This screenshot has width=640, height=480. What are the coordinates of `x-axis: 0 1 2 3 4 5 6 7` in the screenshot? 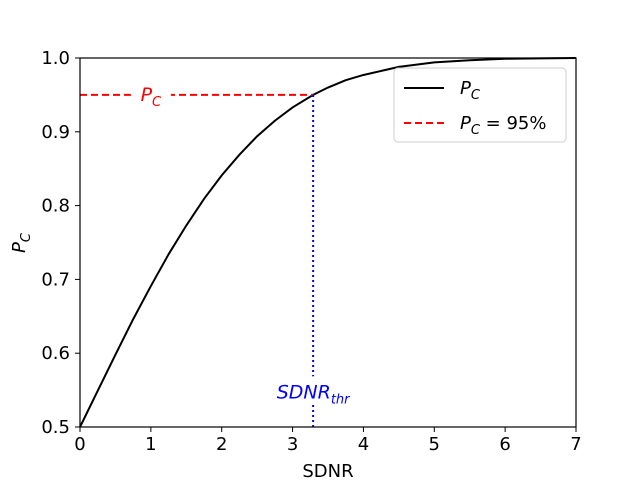 It's located at (328, 441).